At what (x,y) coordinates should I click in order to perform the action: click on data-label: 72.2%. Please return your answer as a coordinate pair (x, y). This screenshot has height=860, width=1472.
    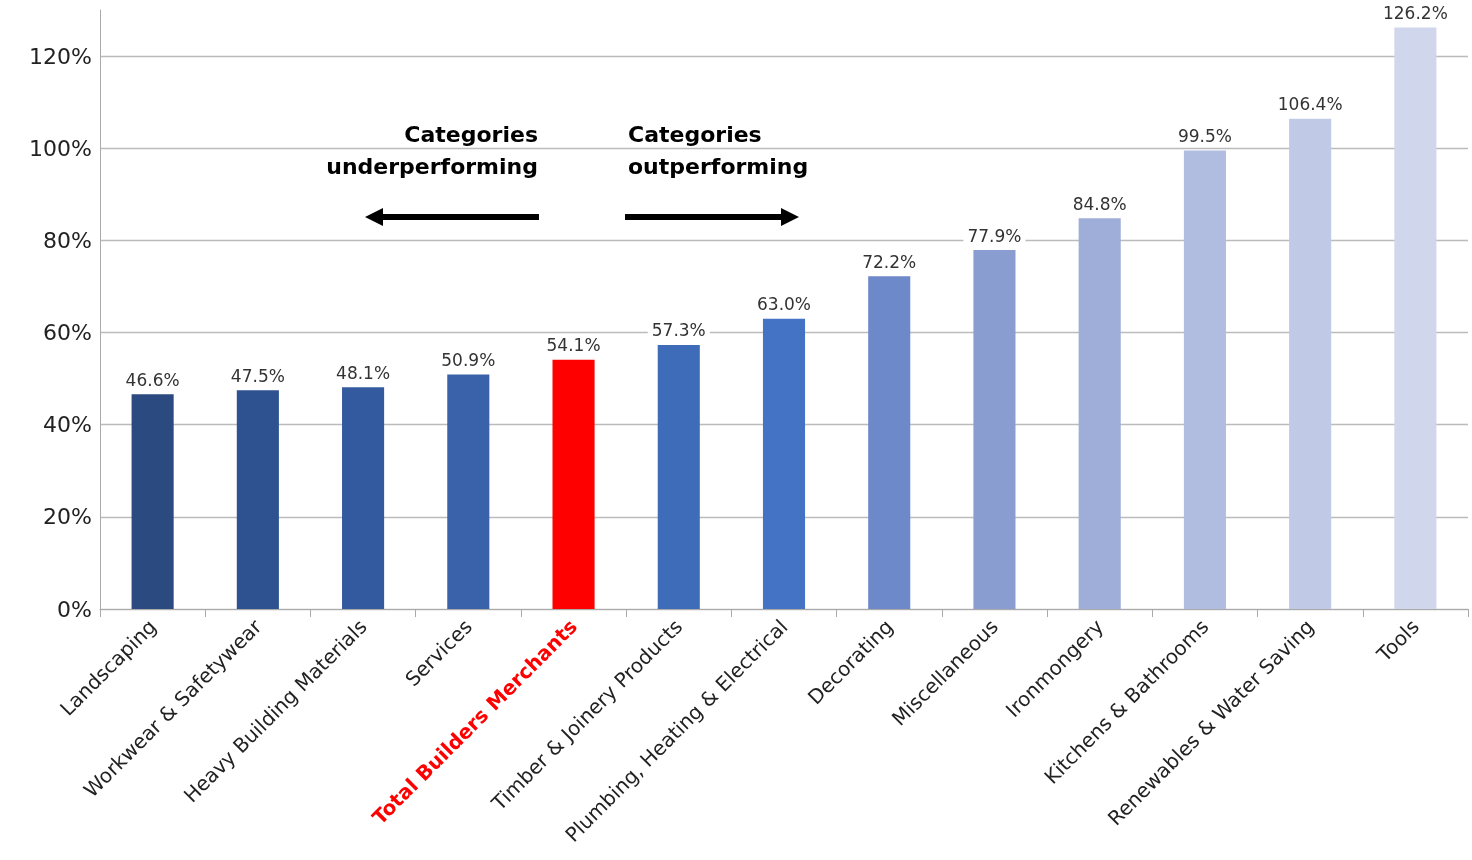
    Looking at the image, I should click on (889, 261).